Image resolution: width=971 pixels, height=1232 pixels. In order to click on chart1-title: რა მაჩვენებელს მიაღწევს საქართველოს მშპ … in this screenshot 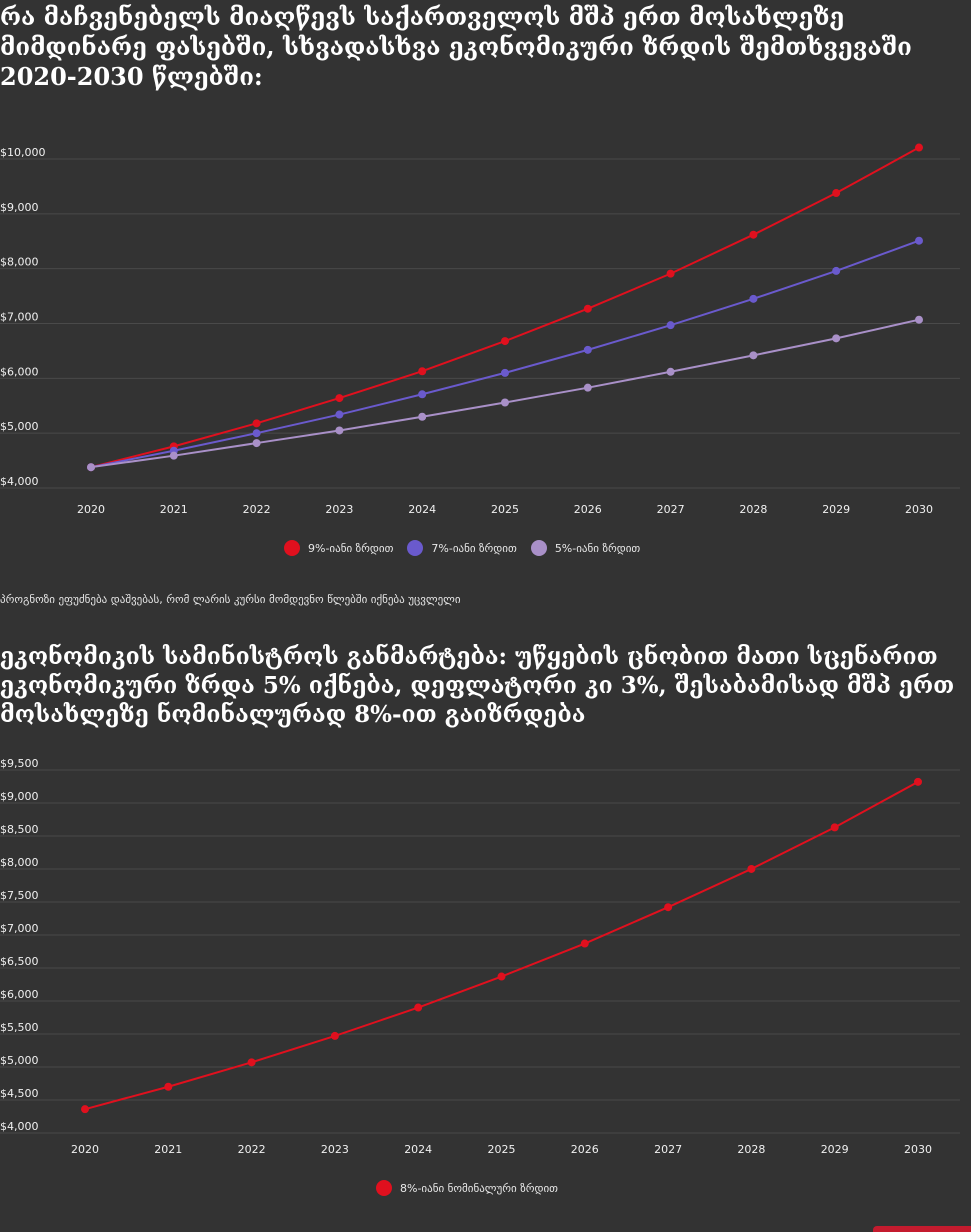, I will do `click(456, 46)`.